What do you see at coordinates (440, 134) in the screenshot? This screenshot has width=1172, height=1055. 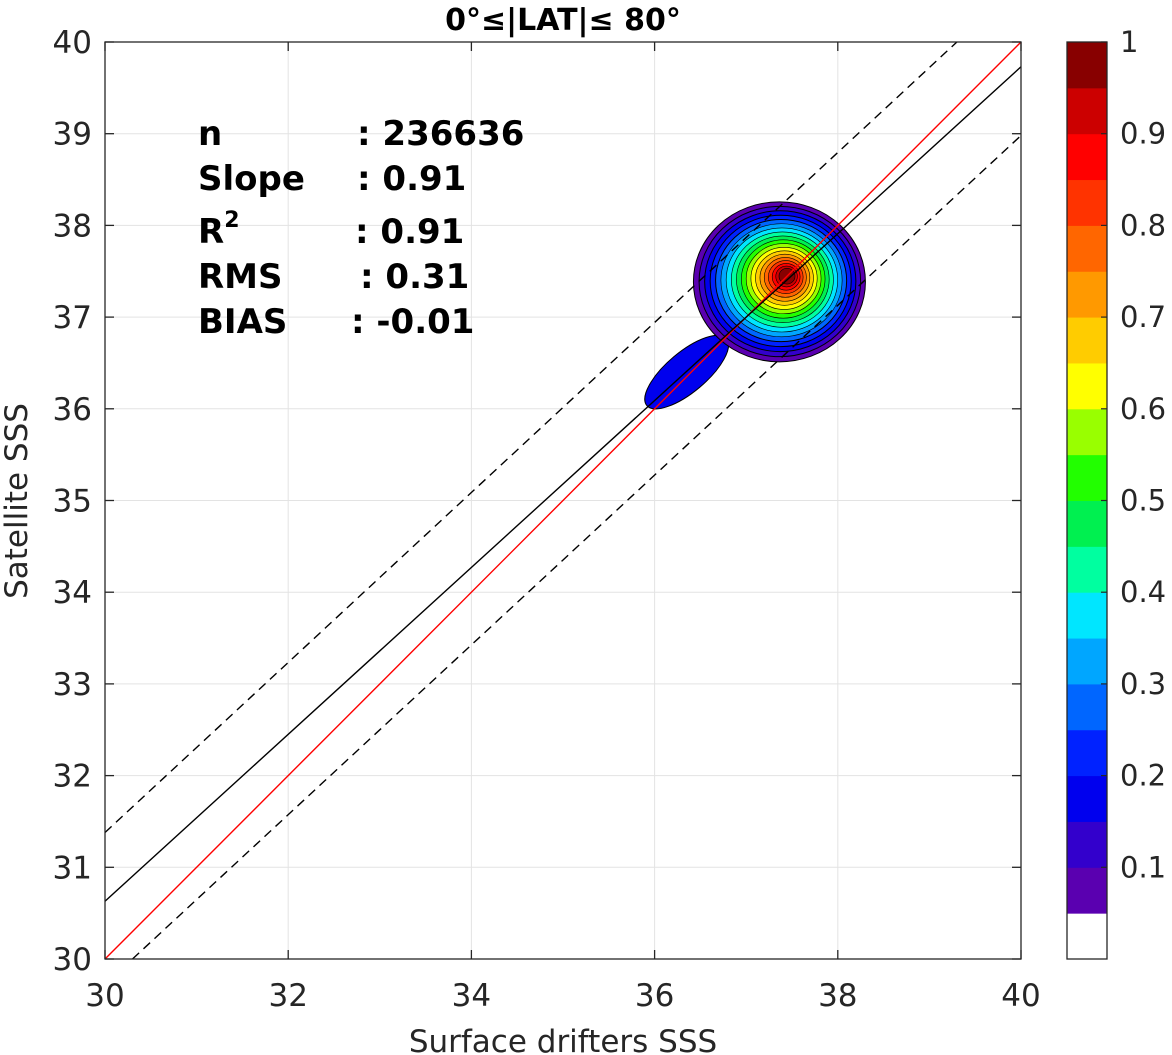 I see `stat-n-value: : 236636` at bounding box center [440, 134].